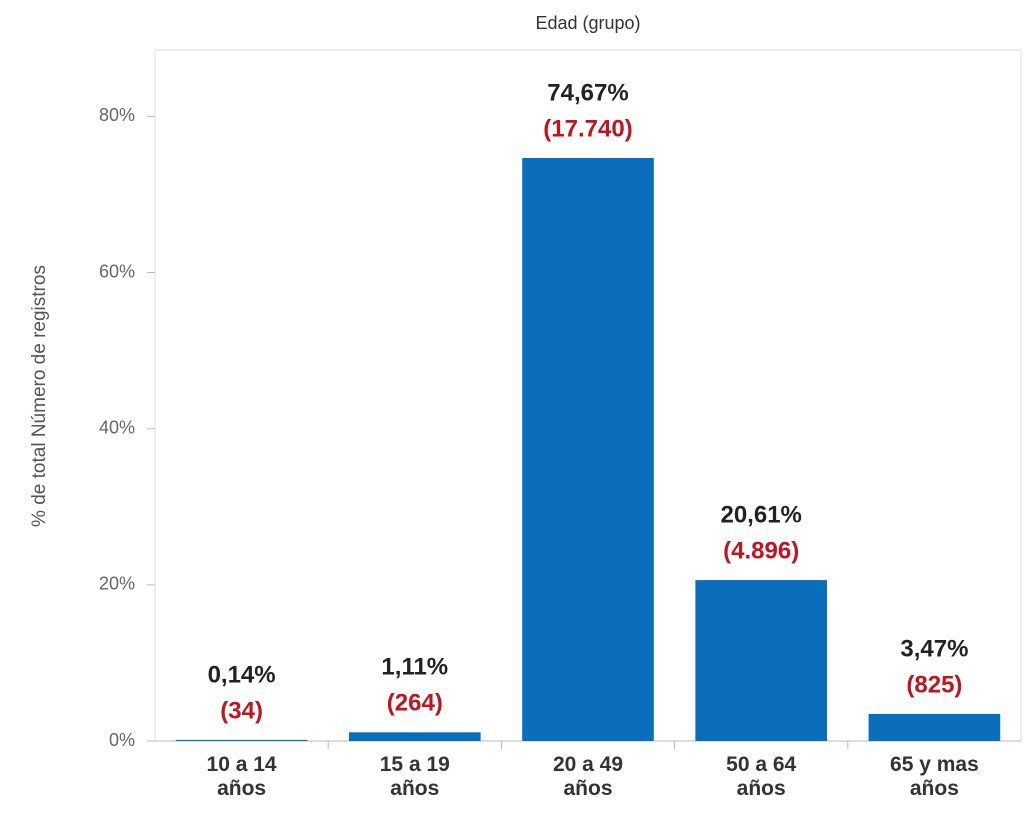 The width and height of the screenshot is (1028, 815). I want to click on x-tick-label: 20 a 49 años, so click(588, 776).